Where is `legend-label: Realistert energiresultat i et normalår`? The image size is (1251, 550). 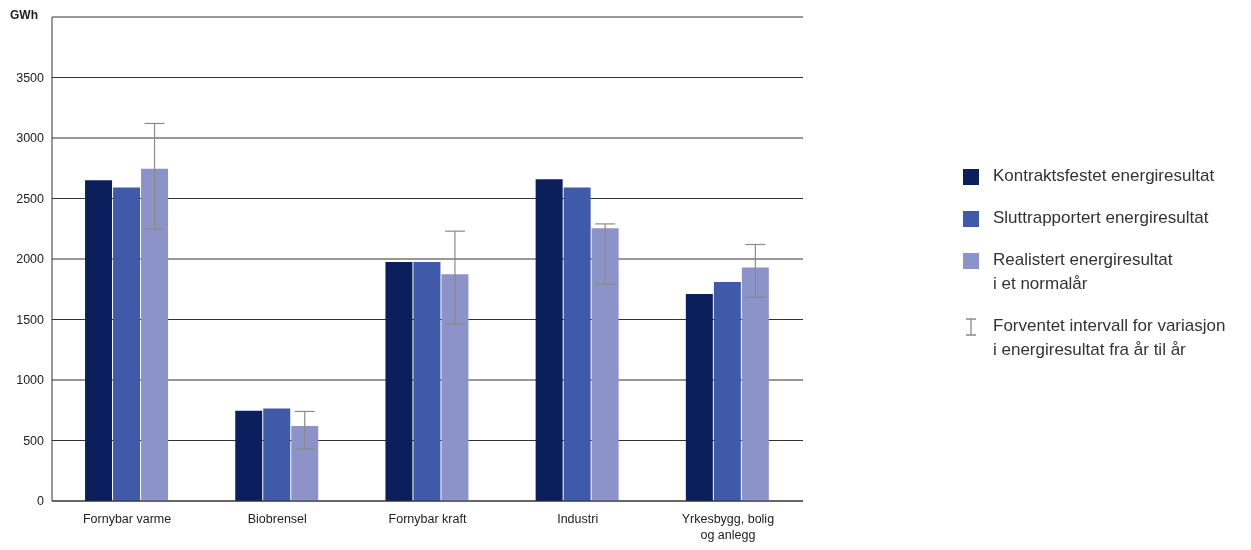 legend-label: Realistert energiresultat i et normalår is located at coordinates (1083, 272).